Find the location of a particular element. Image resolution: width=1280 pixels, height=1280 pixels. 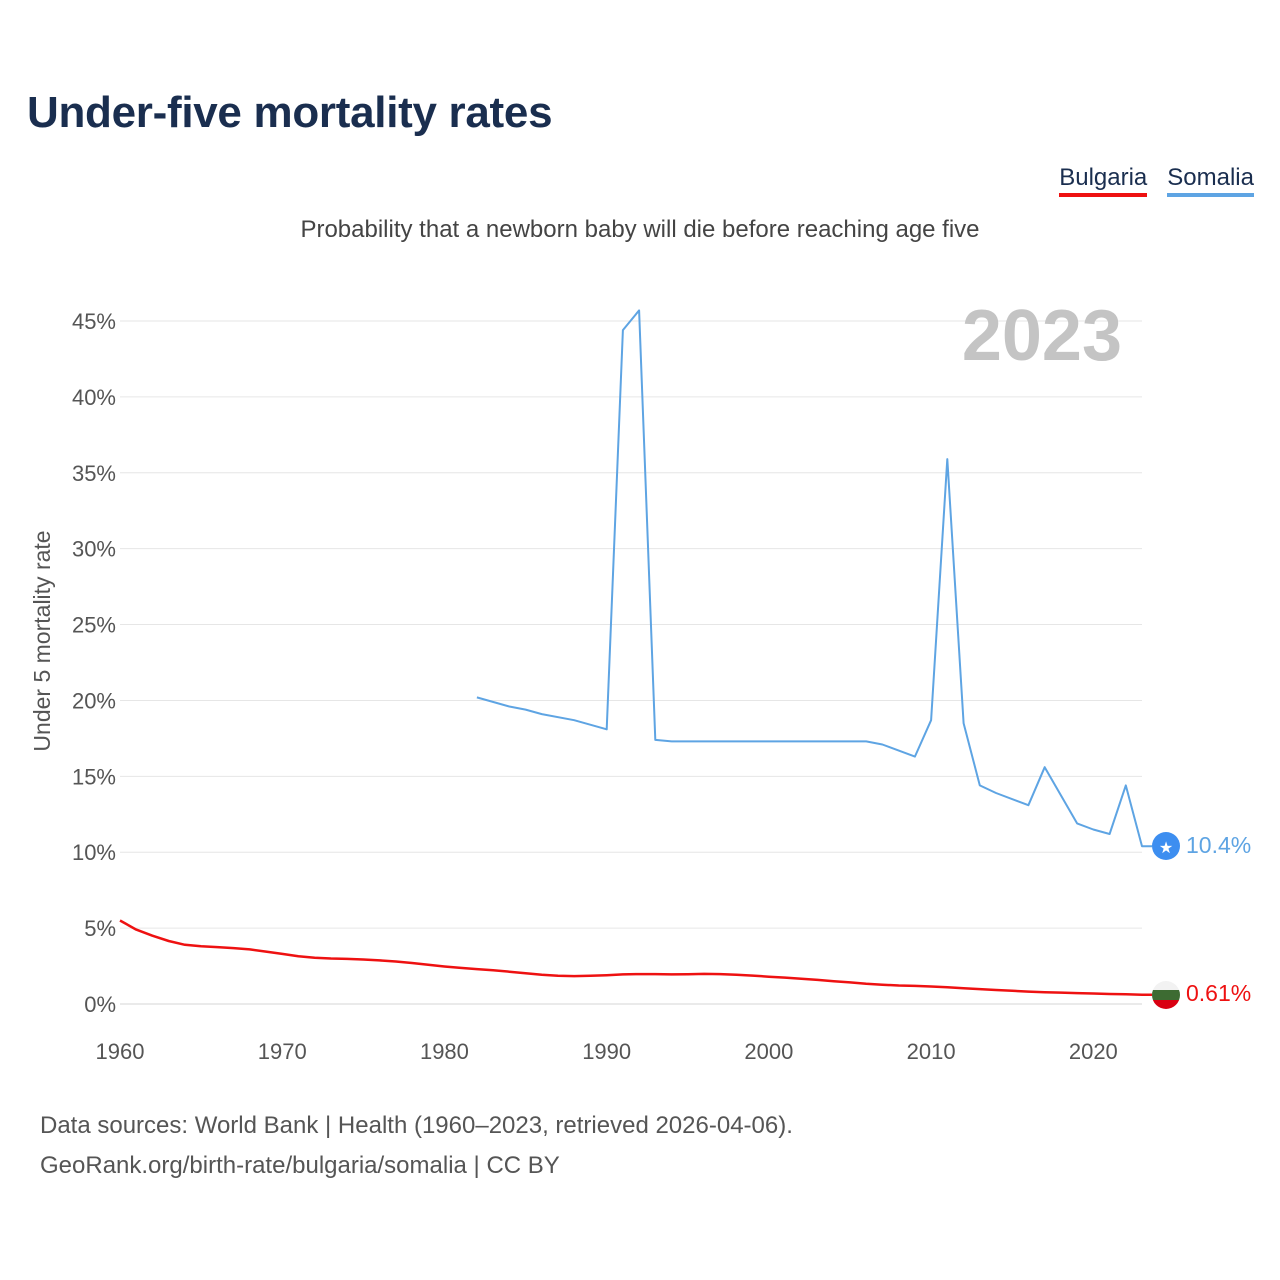

y-tick-label: 10% is located at coordinates (94, 852).